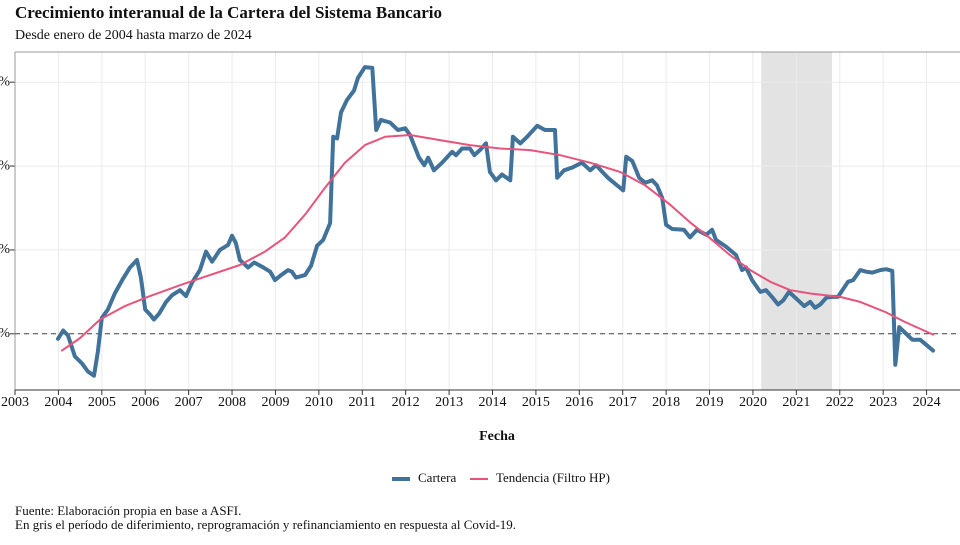  I want to click on x-tick-label: 2016, so click(579, 402).